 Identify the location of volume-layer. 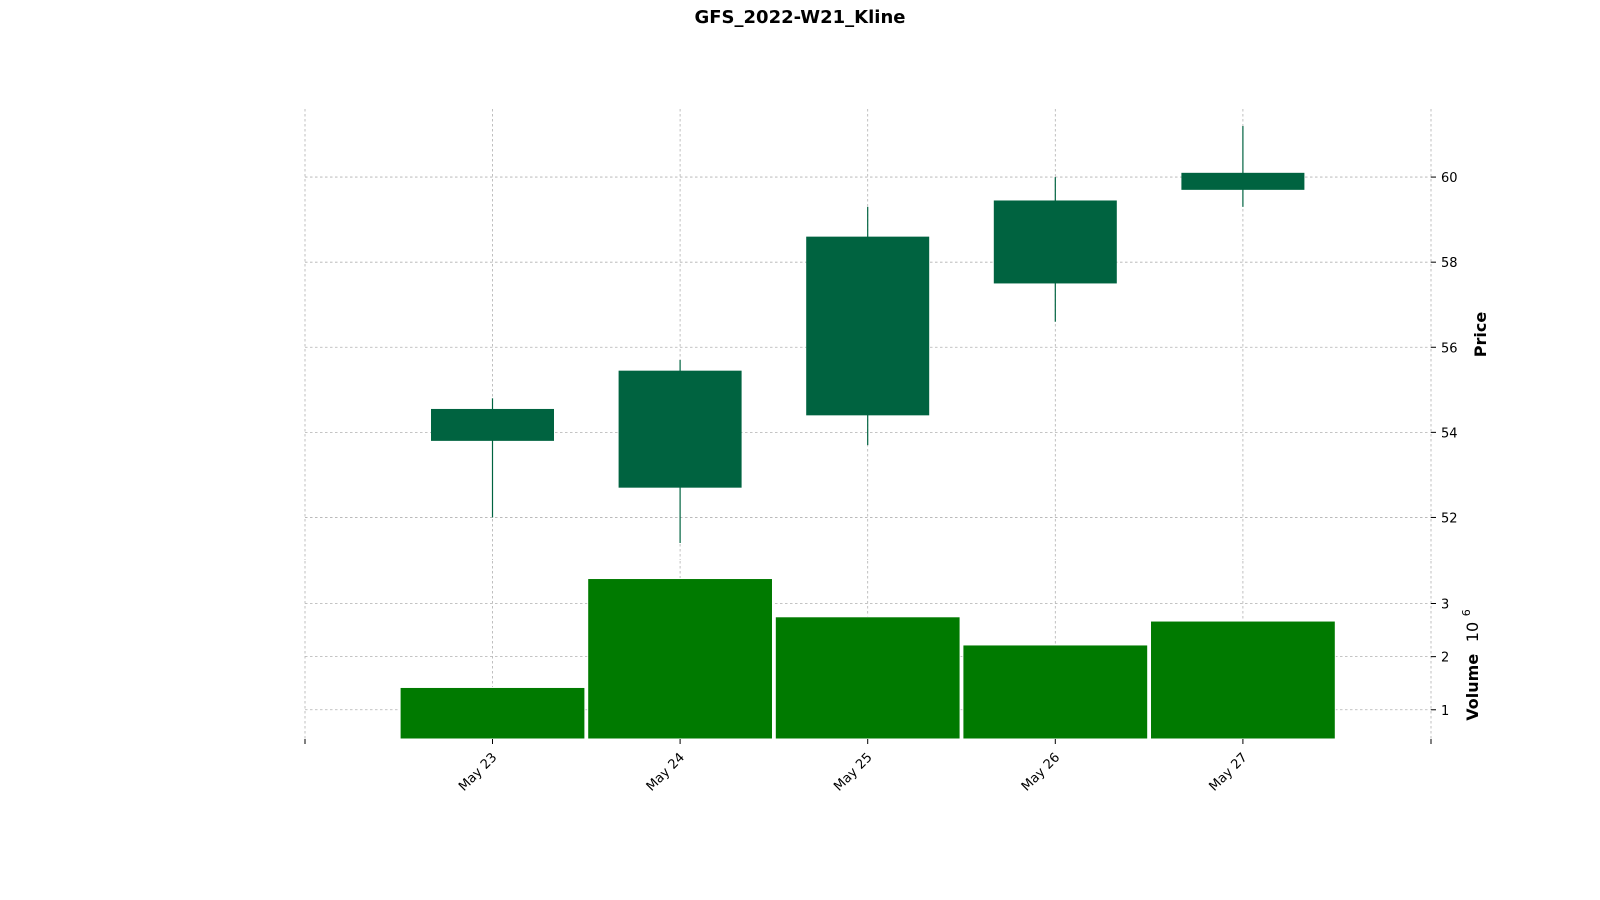
(867, 659).